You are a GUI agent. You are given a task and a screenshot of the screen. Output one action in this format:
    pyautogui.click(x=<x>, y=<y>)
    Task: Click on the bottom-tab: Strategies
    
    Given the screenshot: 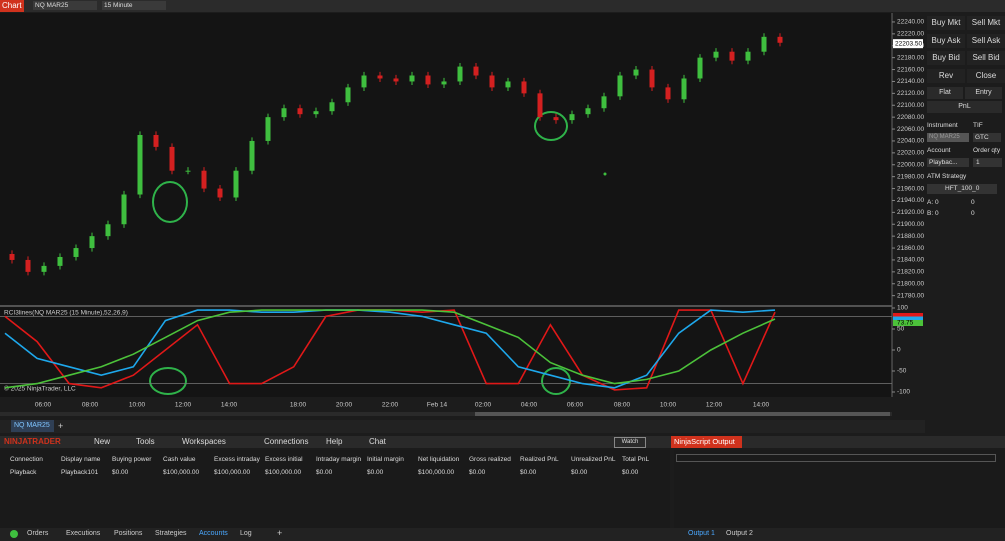 What is the action you would take?
    pyautogui.click(x=171, y=533)
    